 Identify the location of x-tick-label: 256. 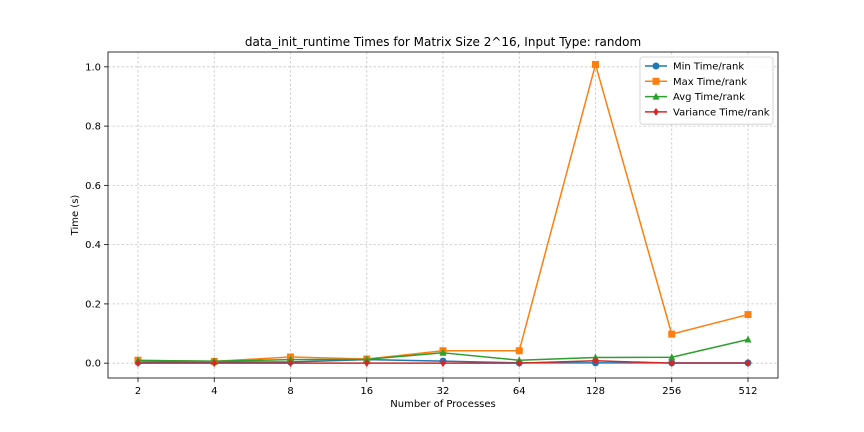
(671, 391).